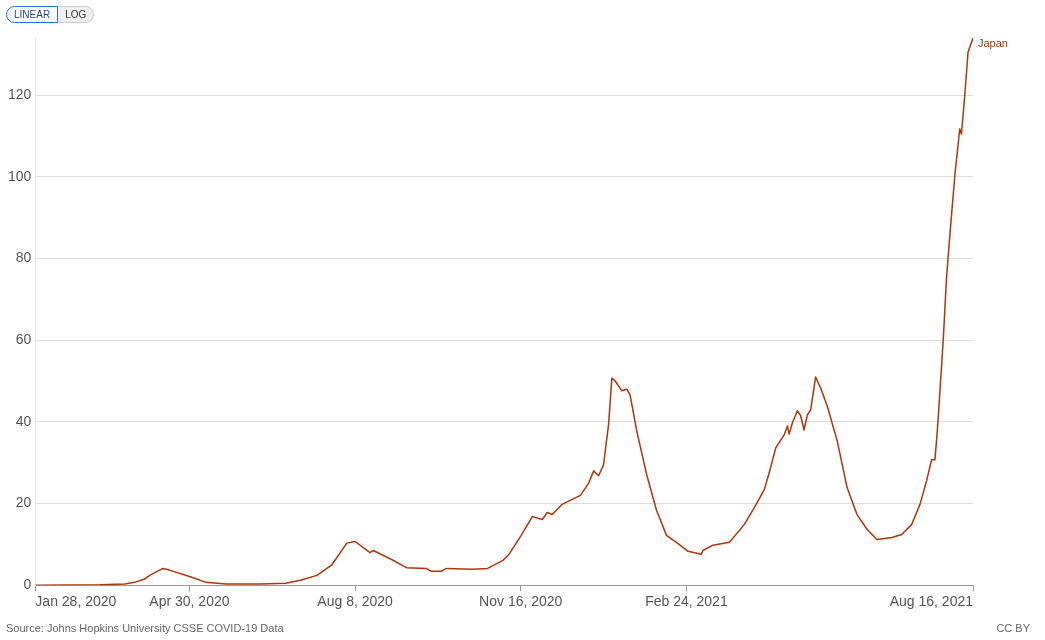  What do you see at coordinates (23, 339) in the screenshot?
I see `y-tick-label: 60` at bounding box center [23, 339].